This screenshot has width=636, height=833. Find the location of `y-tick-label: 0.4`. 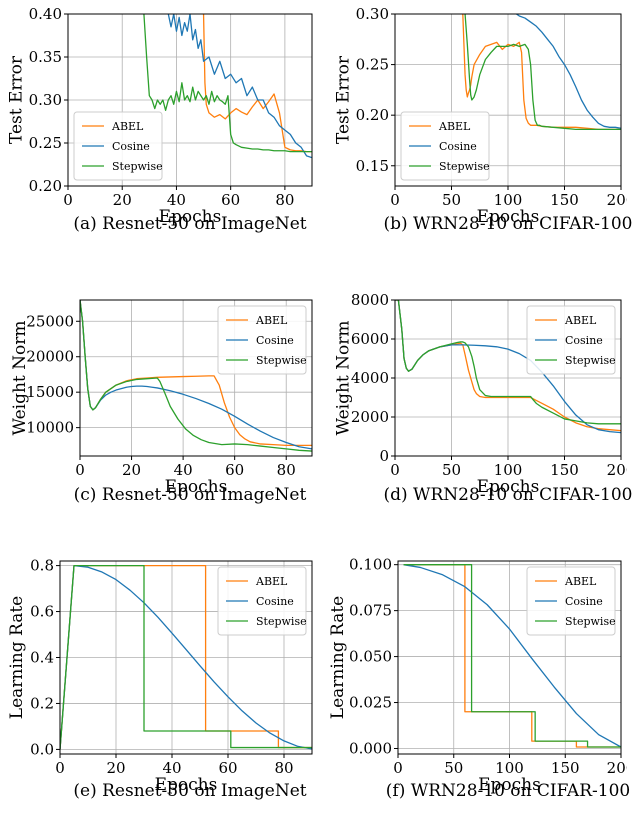

y-tick-label: 0.4 is located at coordinates (42, 658).